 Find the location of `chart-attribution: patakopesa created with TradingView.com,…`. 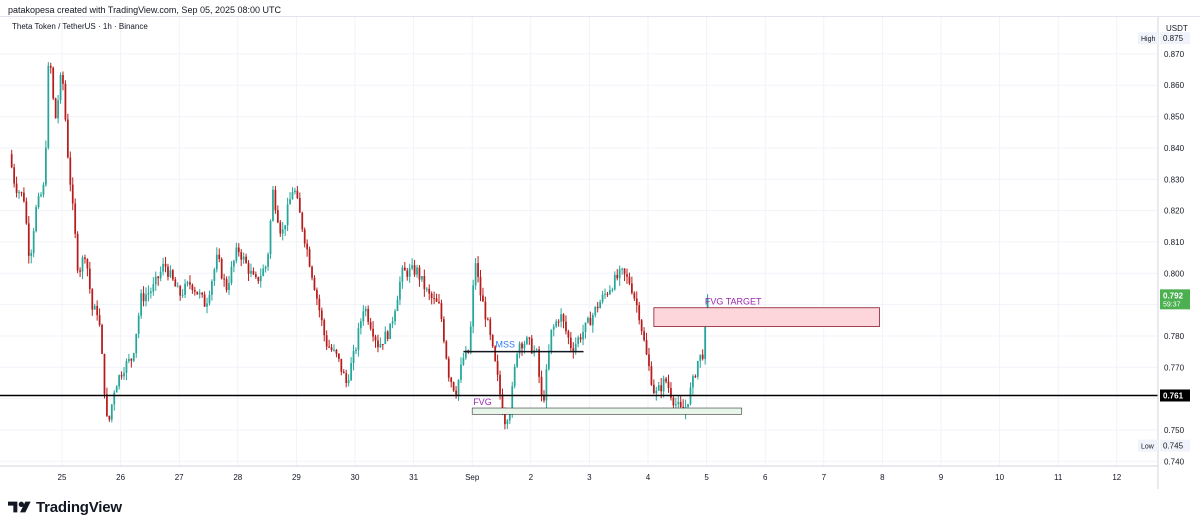

chart-attribution: patakopesa created with TradingView.com,… is located at coordinates (145, 10).